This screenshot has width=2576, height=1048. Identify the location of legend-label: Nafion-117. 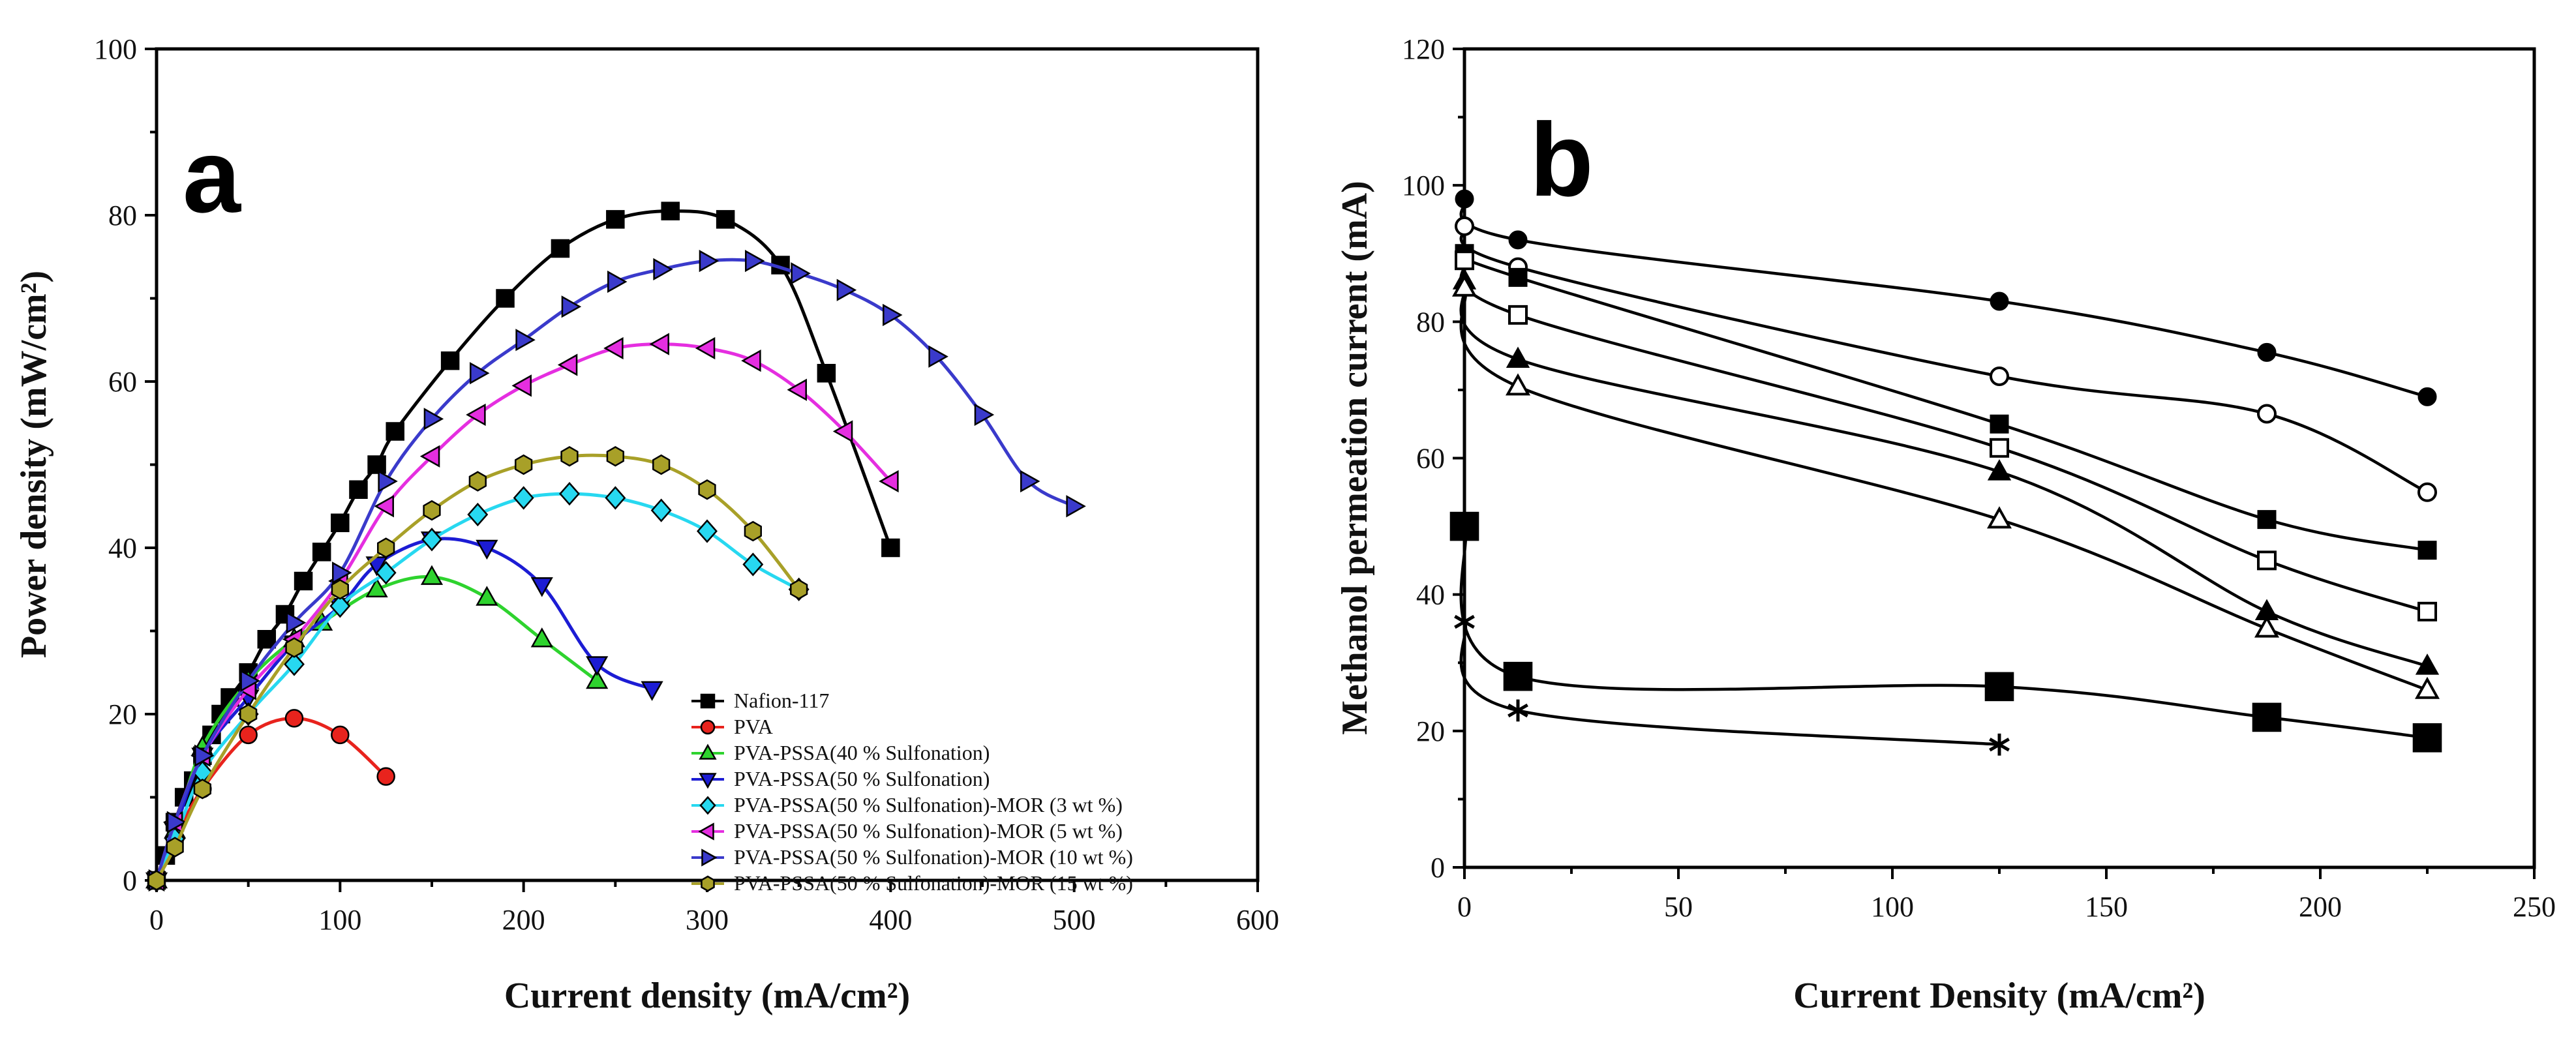
(782, 700).